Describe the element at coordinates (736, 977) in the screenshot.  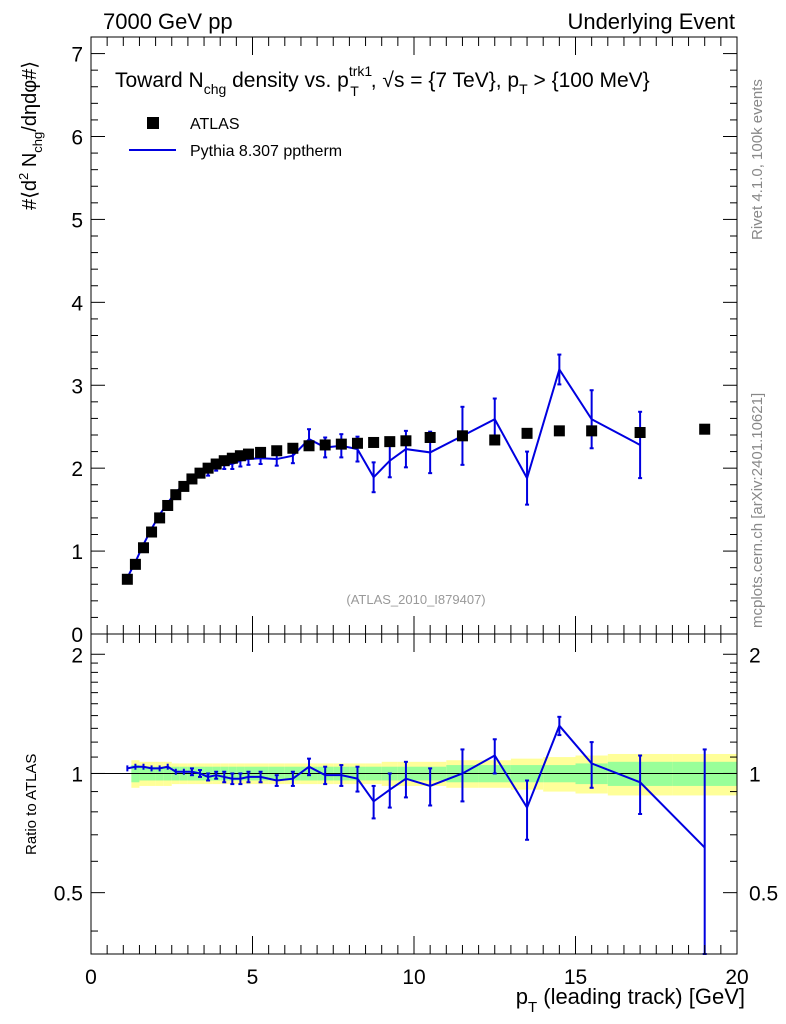
I see `x-tick-label: 20` at that location.